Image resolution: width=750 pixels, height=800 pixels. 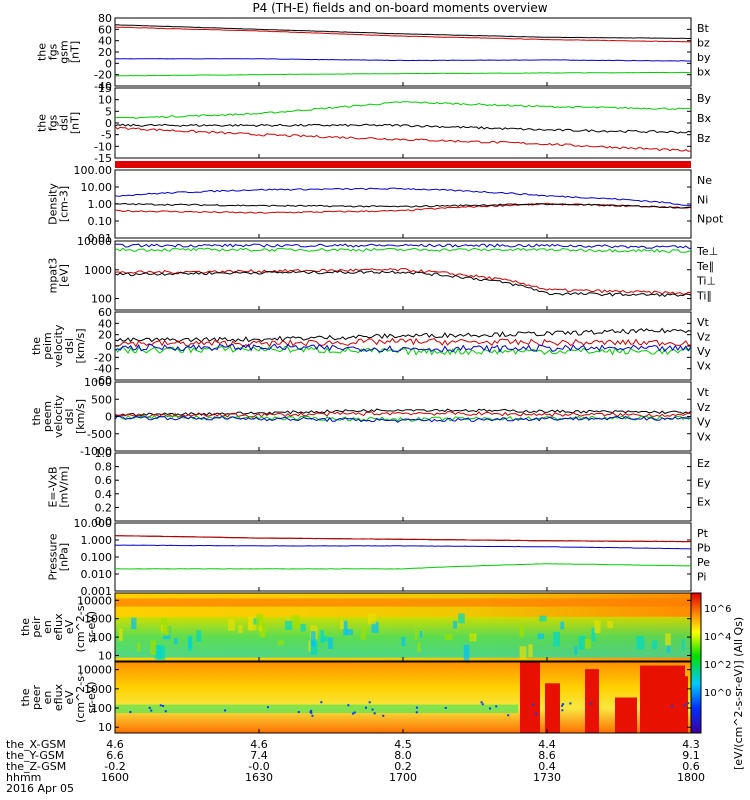 I want to click on y-tick-label: -5, so click(x=106, y=135).